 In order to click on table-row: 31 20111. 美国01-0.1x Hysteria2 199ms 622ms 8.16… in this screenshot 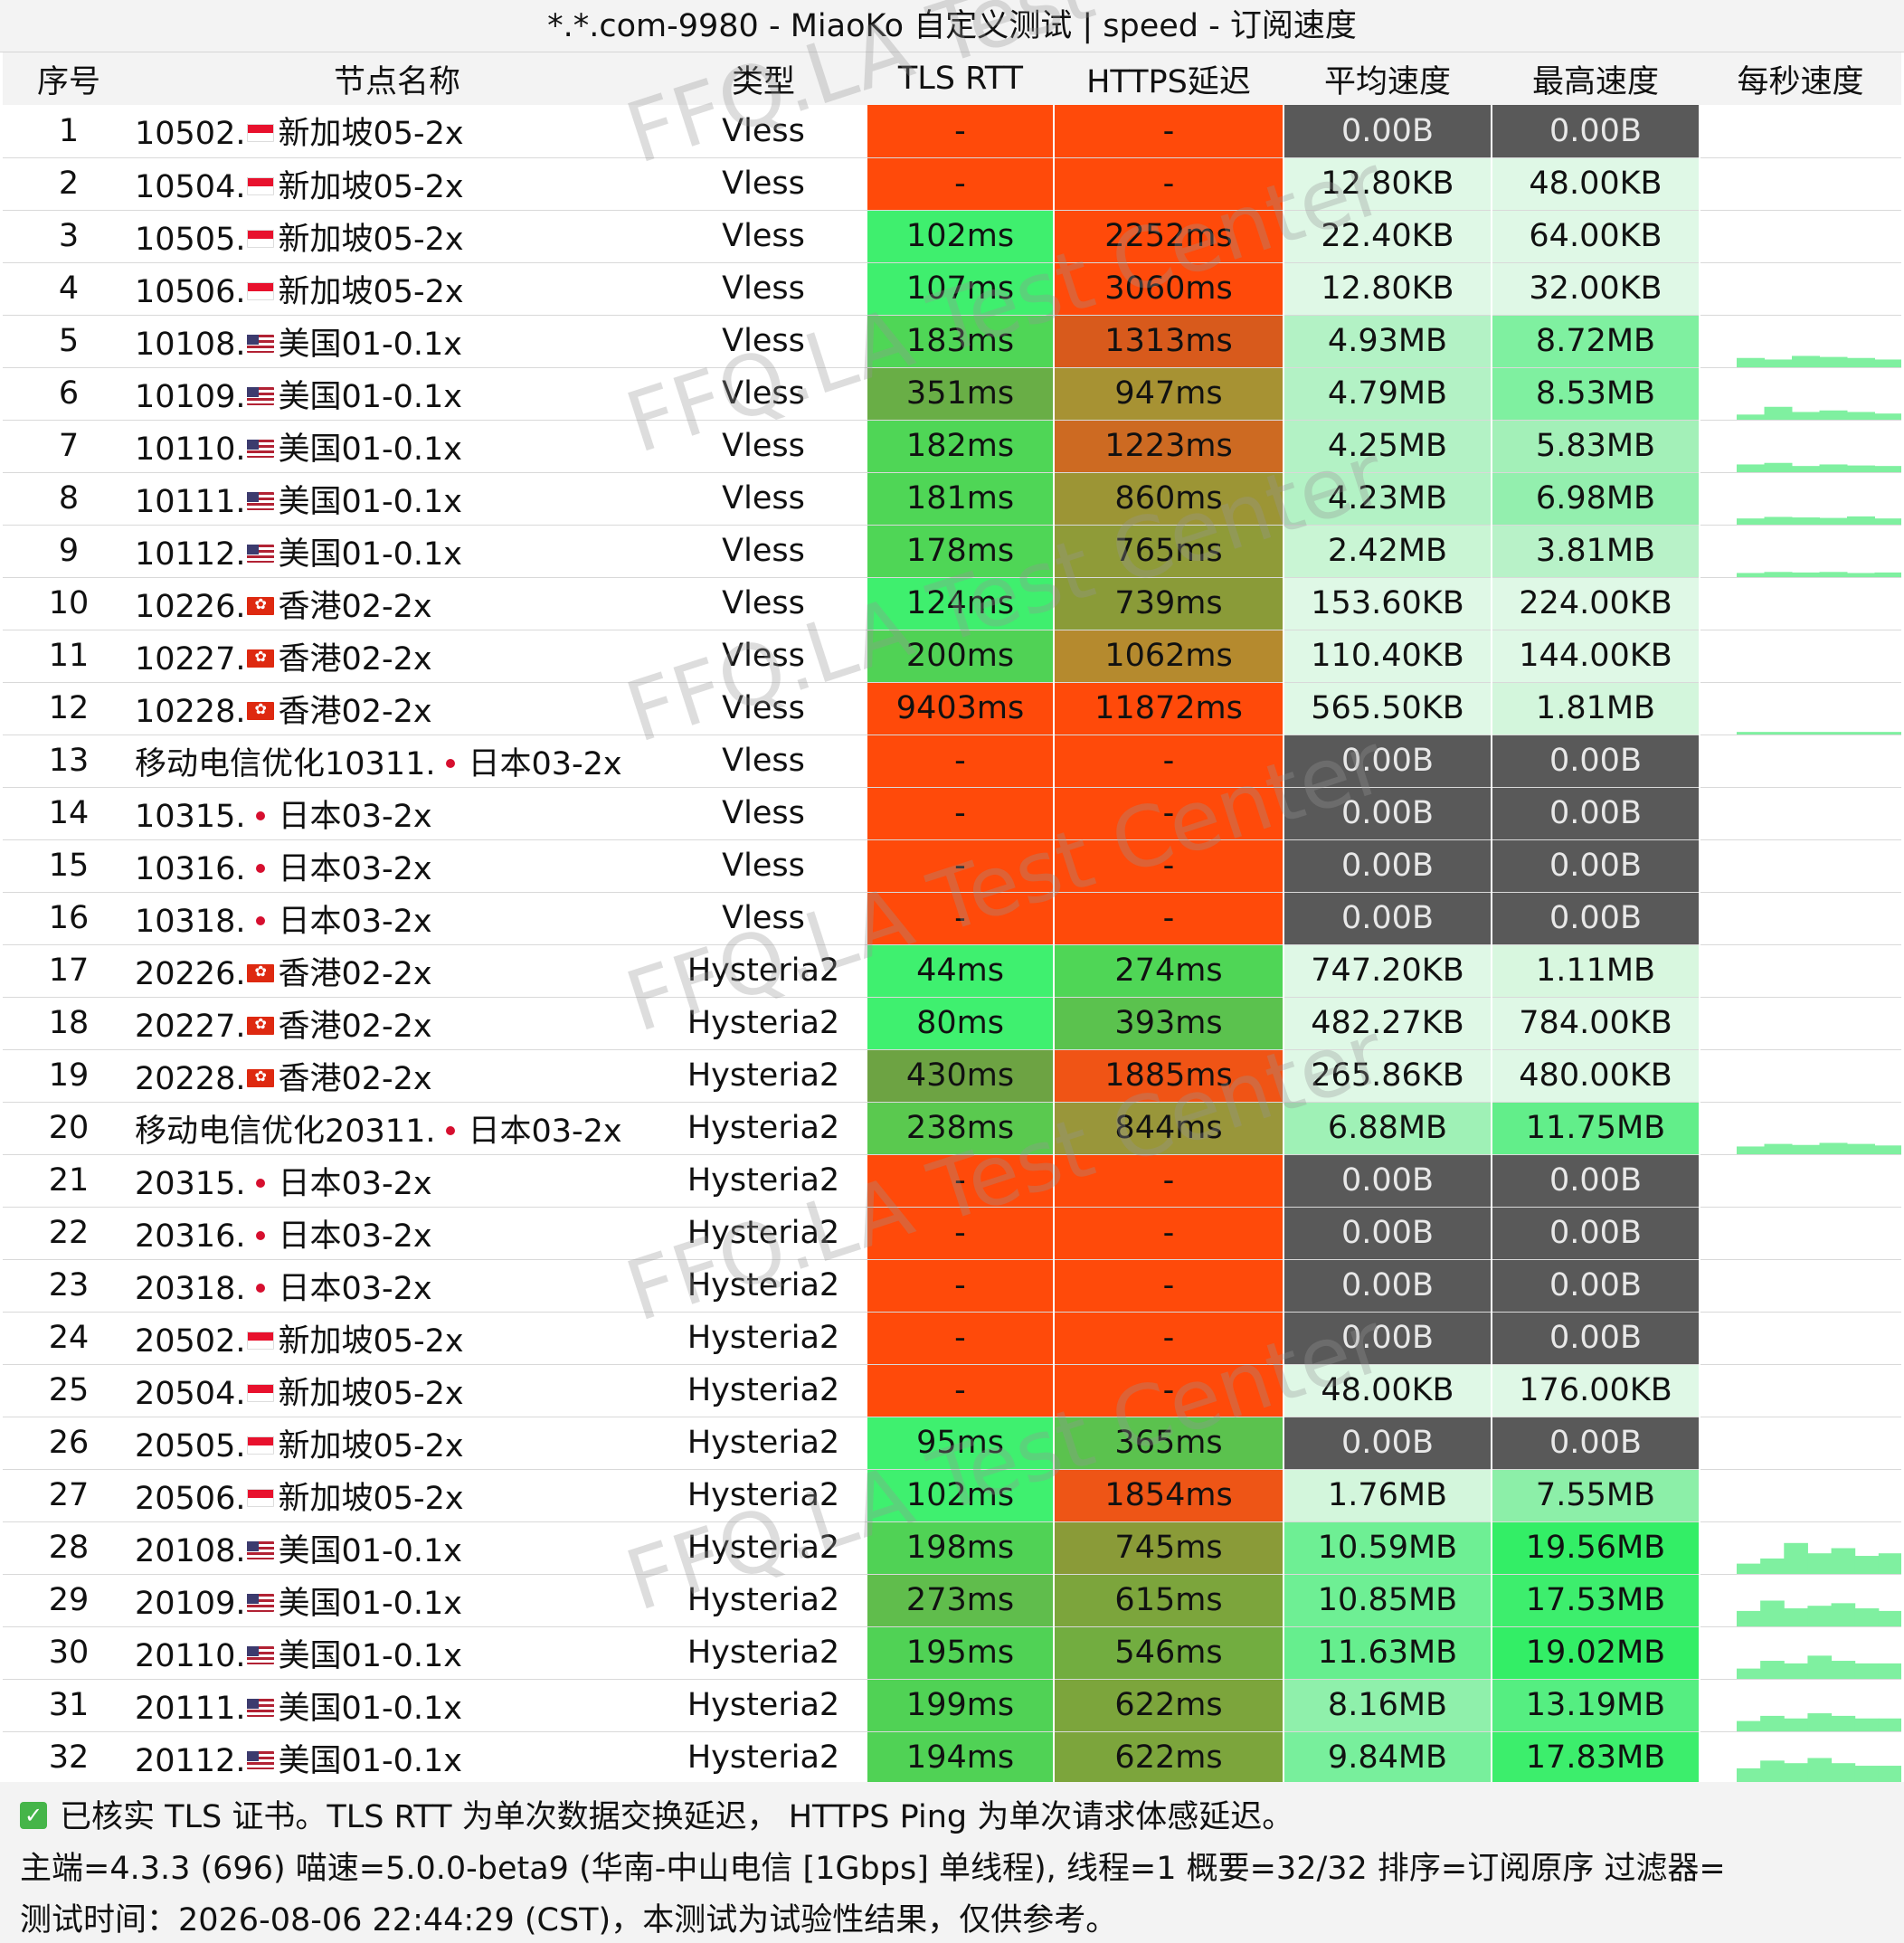, I will do `click(952, 1705)`.